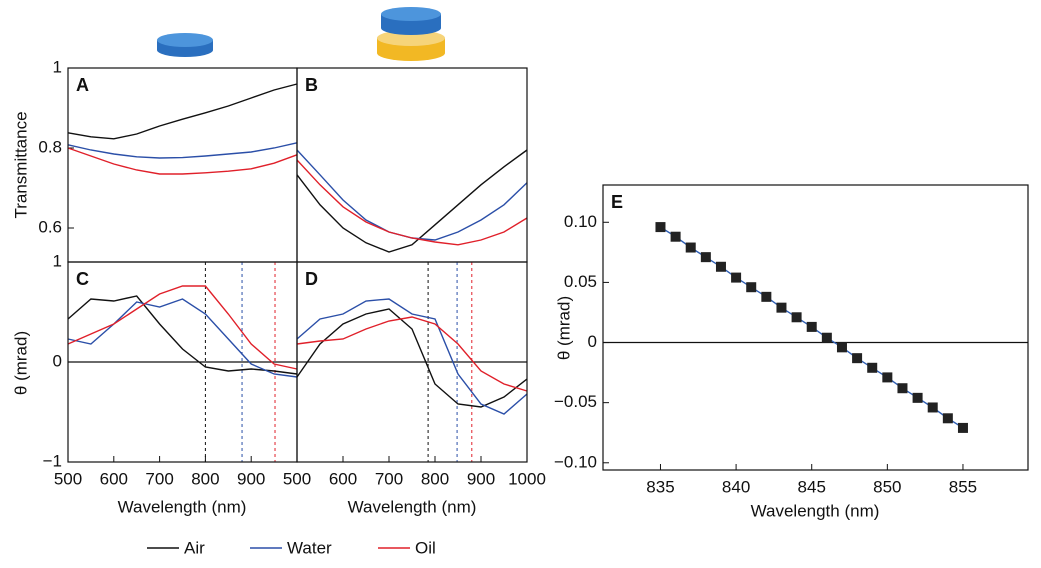  What do you see at coordinates (50, 146) in the screenshot?
I see `y-tick-label: 0.8` at bounding box center [50, 146].